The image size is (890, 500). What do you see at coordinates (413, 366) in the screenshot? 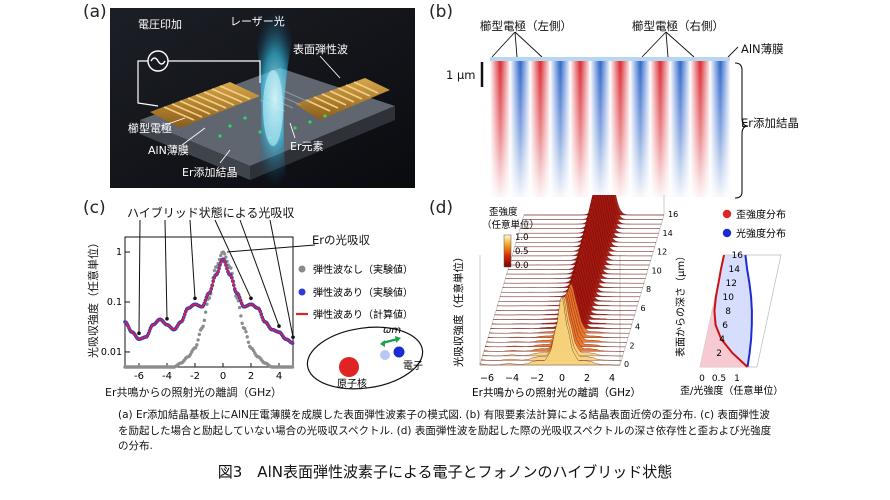
I see `electron-label: 電子` at bounding box center [413, 366].